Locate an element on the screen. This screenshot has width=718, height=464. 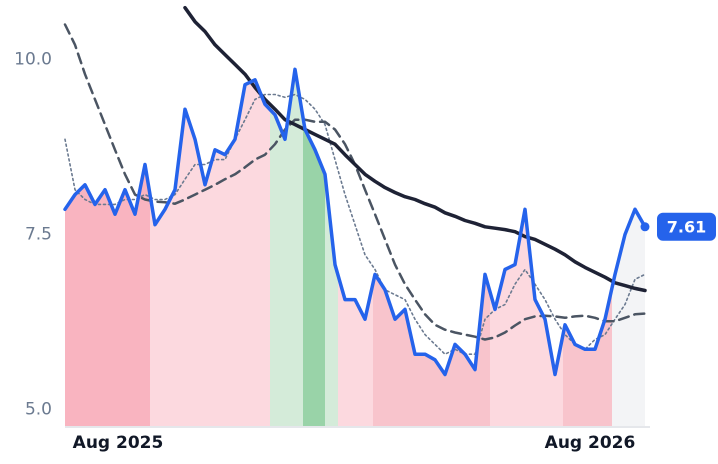
last-value-label: 7.61 is located at coordinates (686, 226).